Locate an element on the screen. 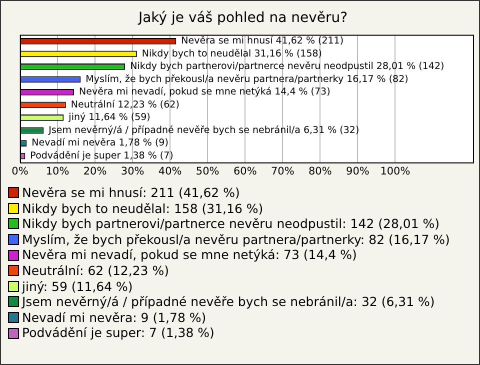  x-tick-label: 30% is located at coordinates (132, 171).